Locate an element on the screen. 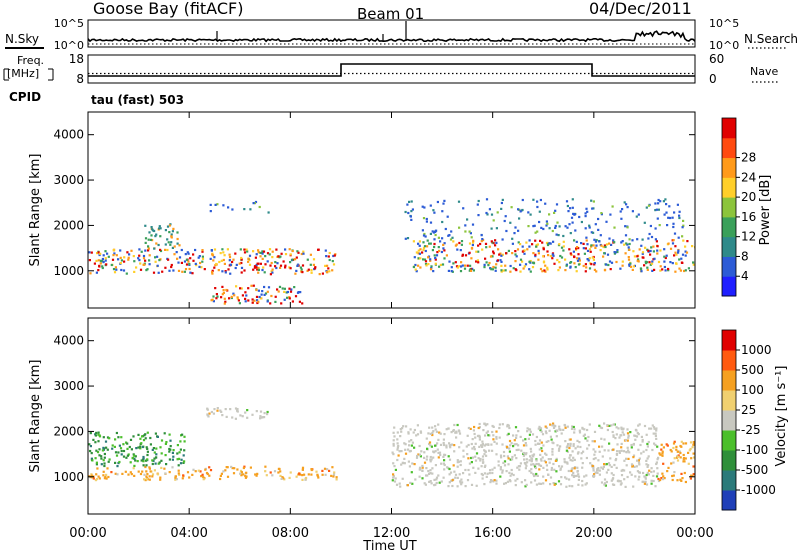 The width and height of the screenshot is (800, 554). power-y-axis-label: Slant Range [km] is located at coordinates (35, 210).